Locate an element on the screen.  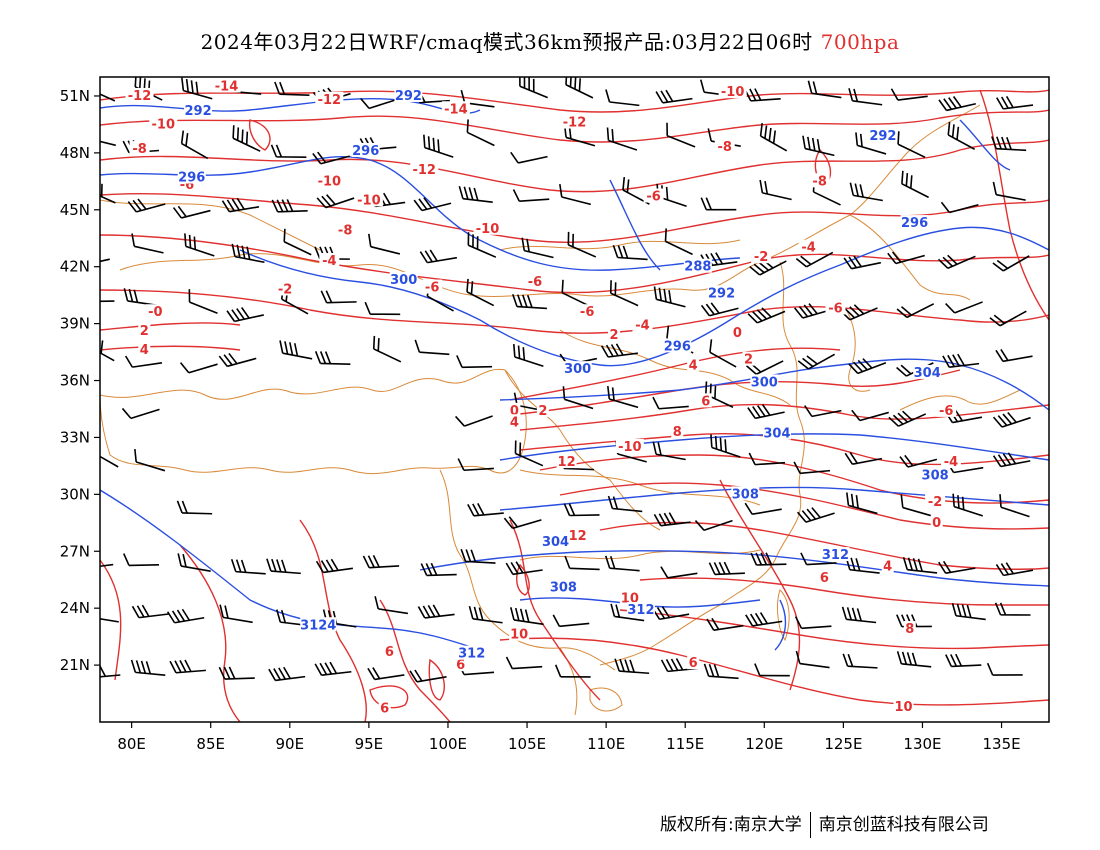
taiwan-island is located at coordinates (783, 615).